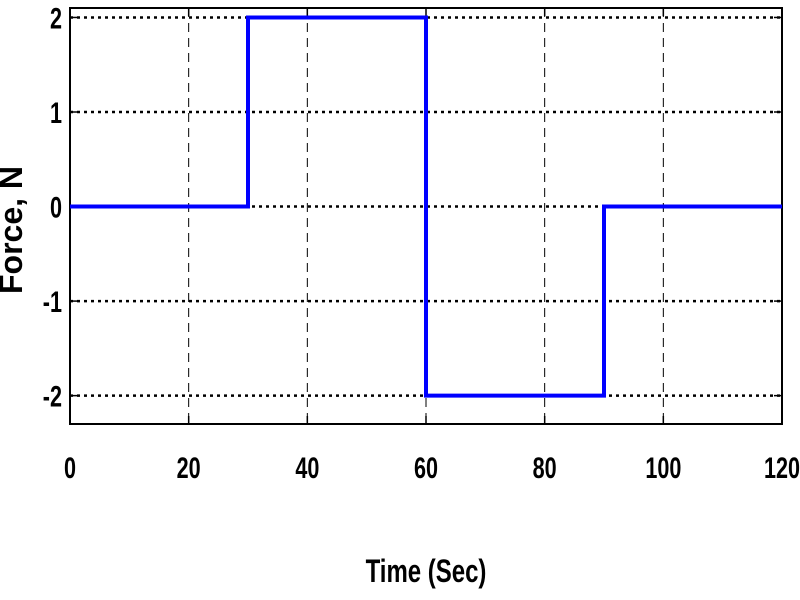 The width and height of the screenshot is (800, 600). What do you see at coordinates (14, 230) in the screenshot?
I see `y-axis-label: Force, N` at bounding box center [14, 230].